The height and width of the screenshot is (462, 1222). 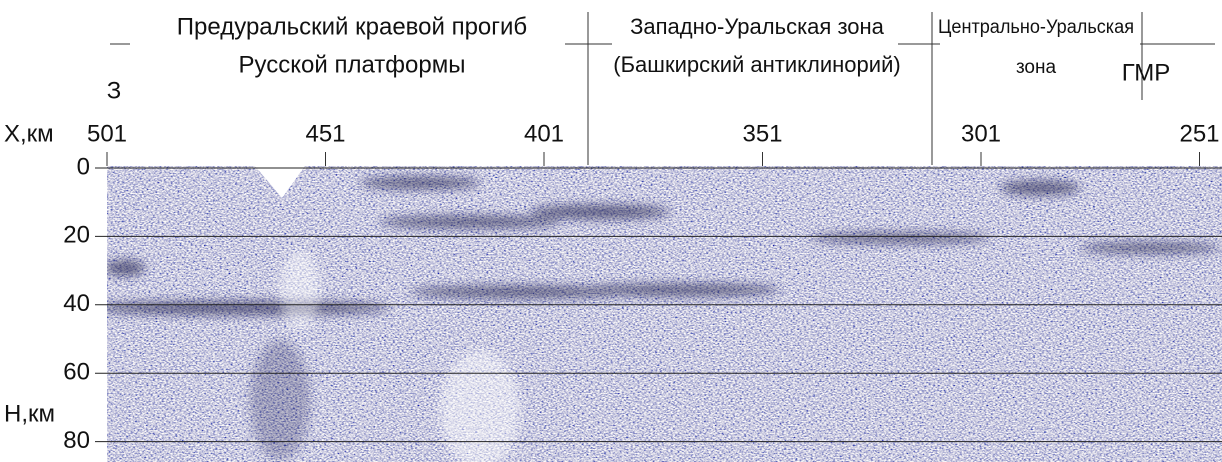 I want to click on depth-tick-label: 40, so click(x=76, y=303).